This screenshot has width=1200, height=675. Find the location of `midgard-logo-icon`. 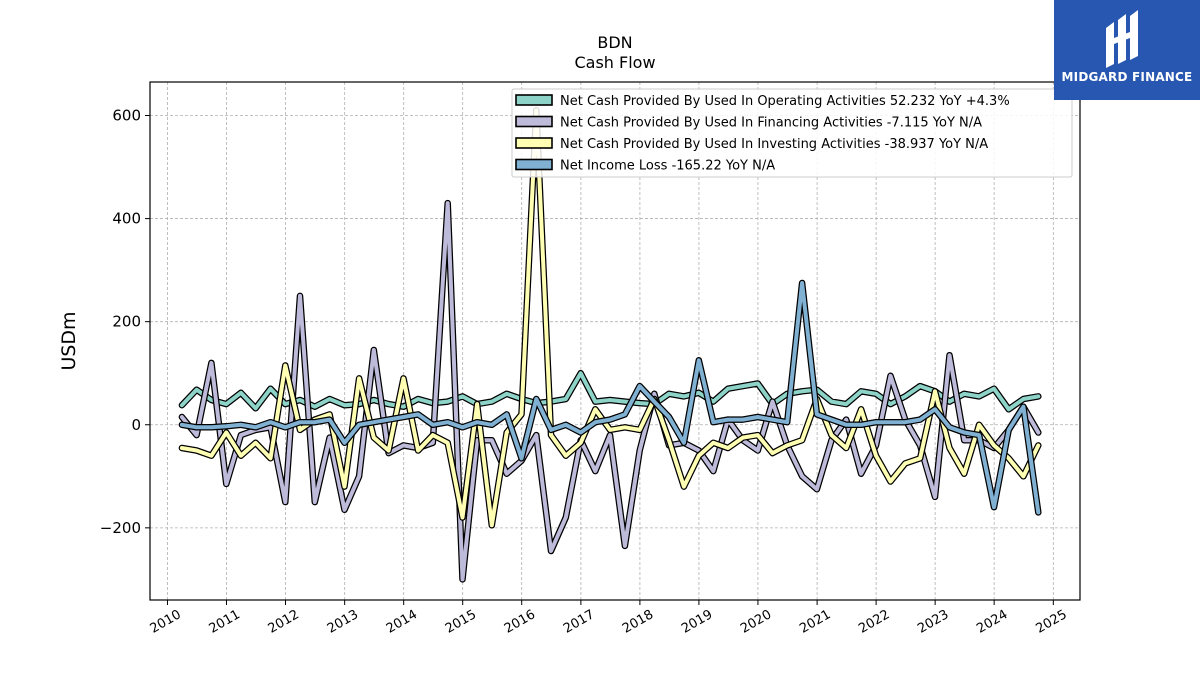

midgard-logo-icon is located at coordinates (1122, 39).